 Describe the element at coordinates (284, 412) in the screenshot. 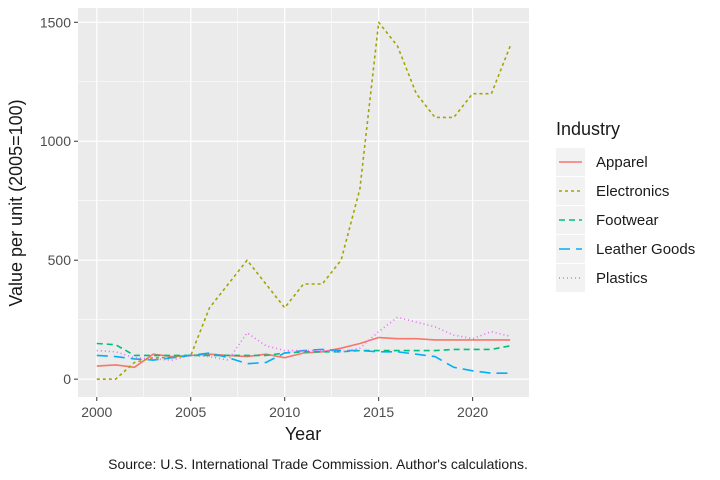

I see `x-tick-label: 2010` at that location.